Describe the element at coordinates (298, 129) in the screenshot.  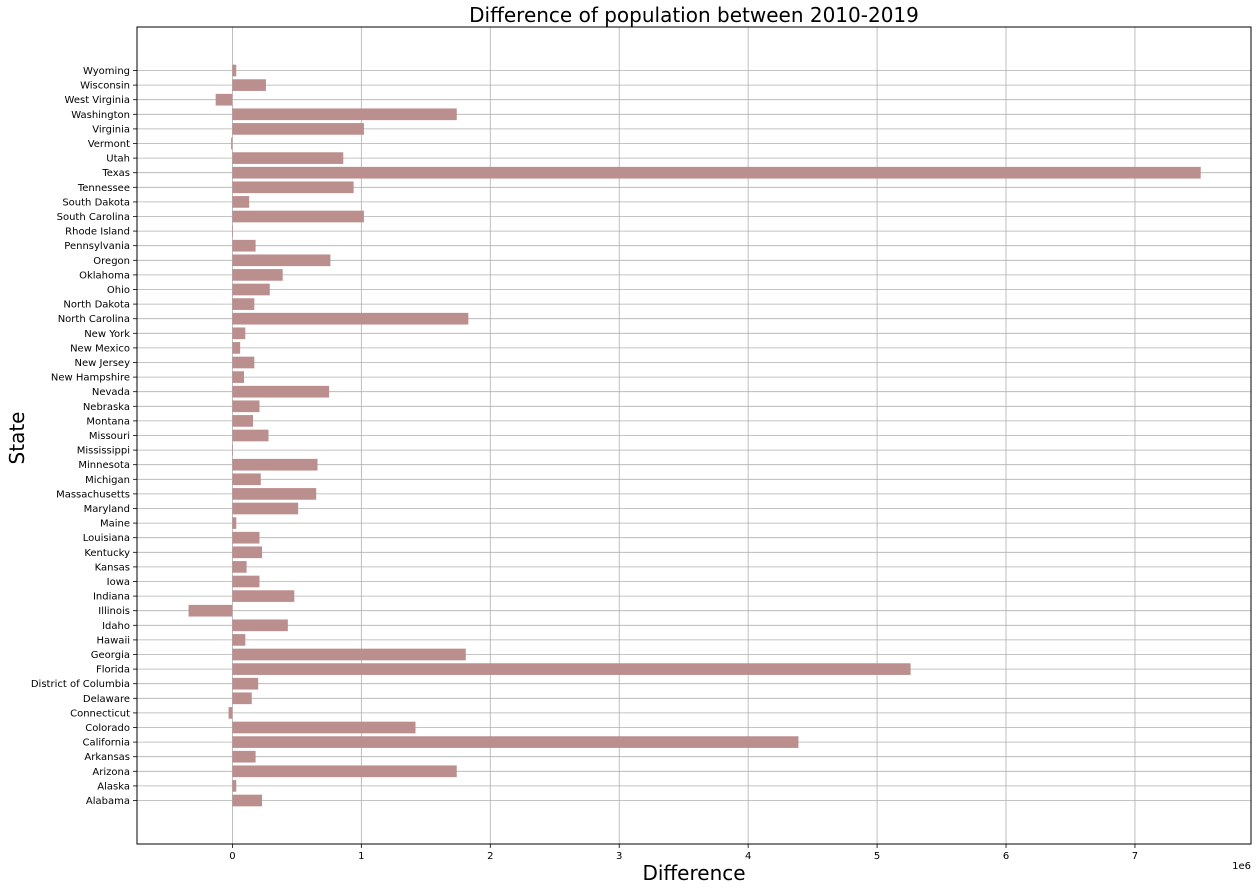
I see `bar-virginia` at that location.